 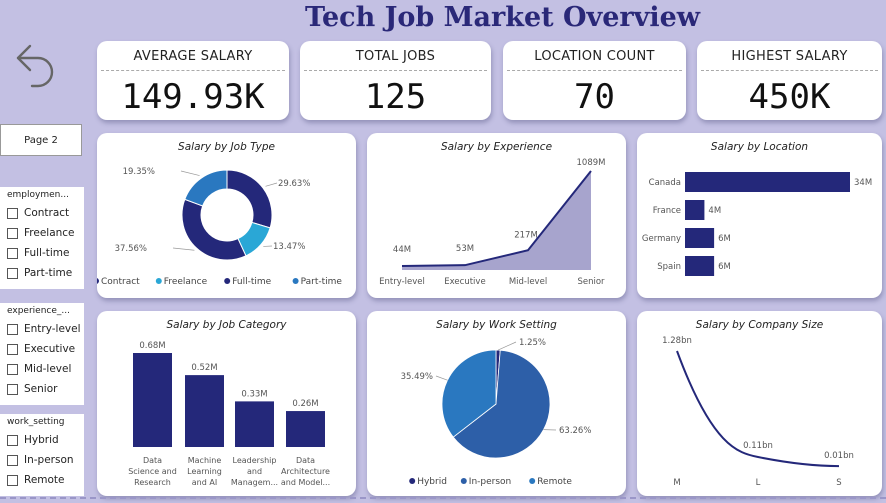 I want to click on chart-title: Salary by Location, so click(x=759, y=147).